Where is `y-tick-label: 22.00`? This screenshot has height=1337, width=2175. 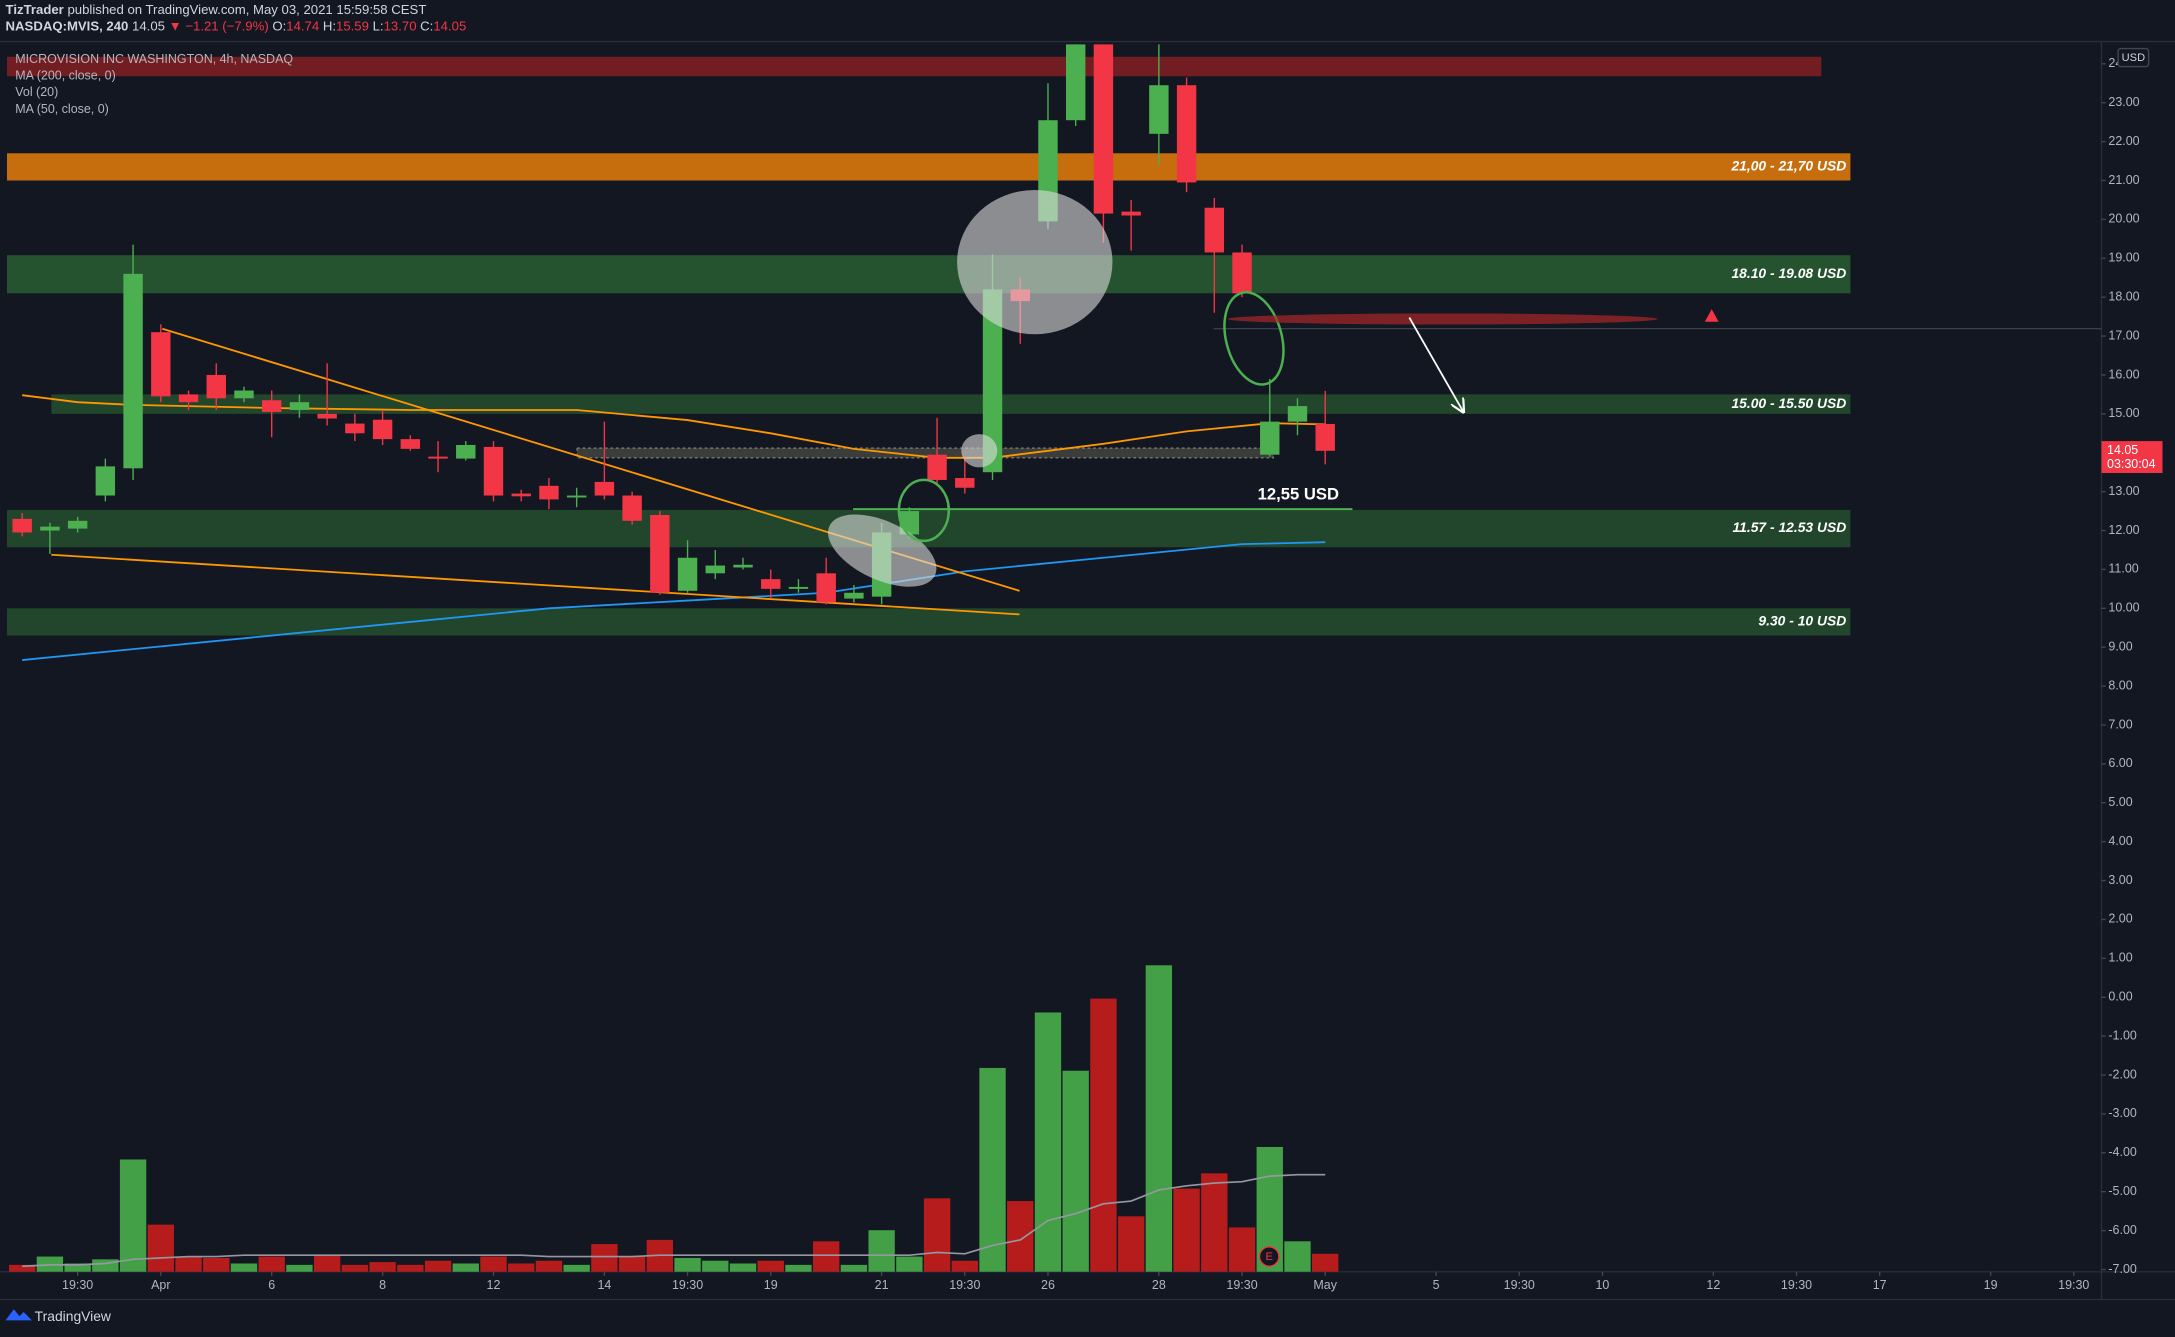
y-tick-label: 22.00 is located at coordinates (2123, 141).